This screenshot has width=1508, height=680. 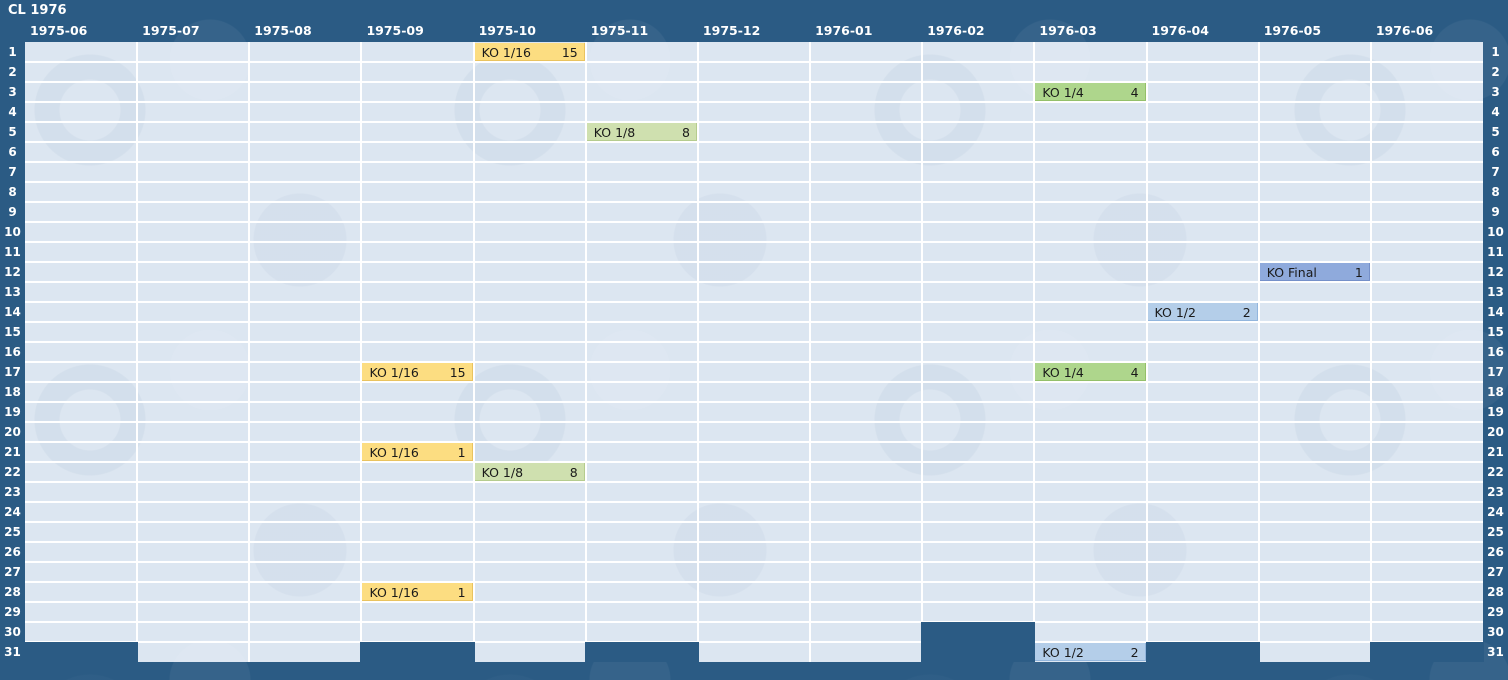 I want to click on event-bar-ko-1-2: KO 1/2 2, so click(x=1202, y=312).